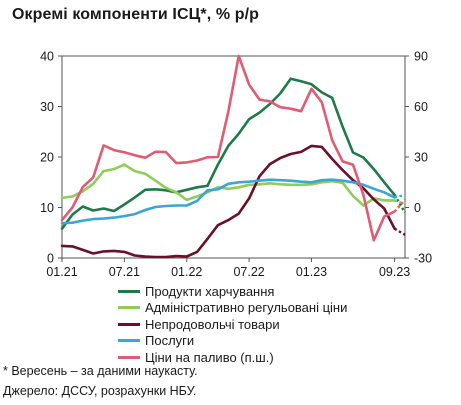  What do you see at coordinates (129, 308) in the screenshot?
I see `legend-swatch-administered` at bounding box center [129, 308].